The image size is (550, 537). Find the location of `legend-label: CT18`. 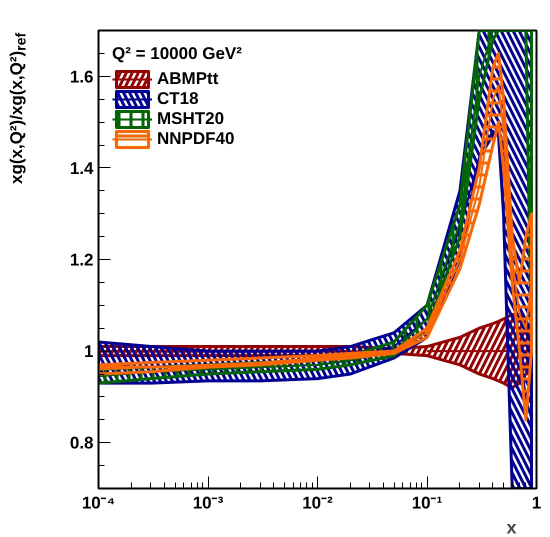

legend-label: CT18 is located at coordinates (178, 99).